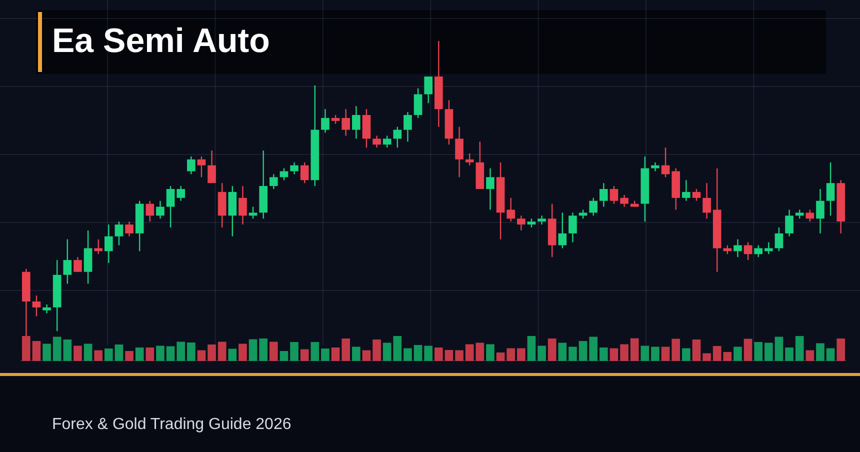 The width and height of the screenshot is (860, 452). Describe the element at coordinates (161, 41) in the screenshot. I see `chart-title: Ea Semi Auto` at that location.